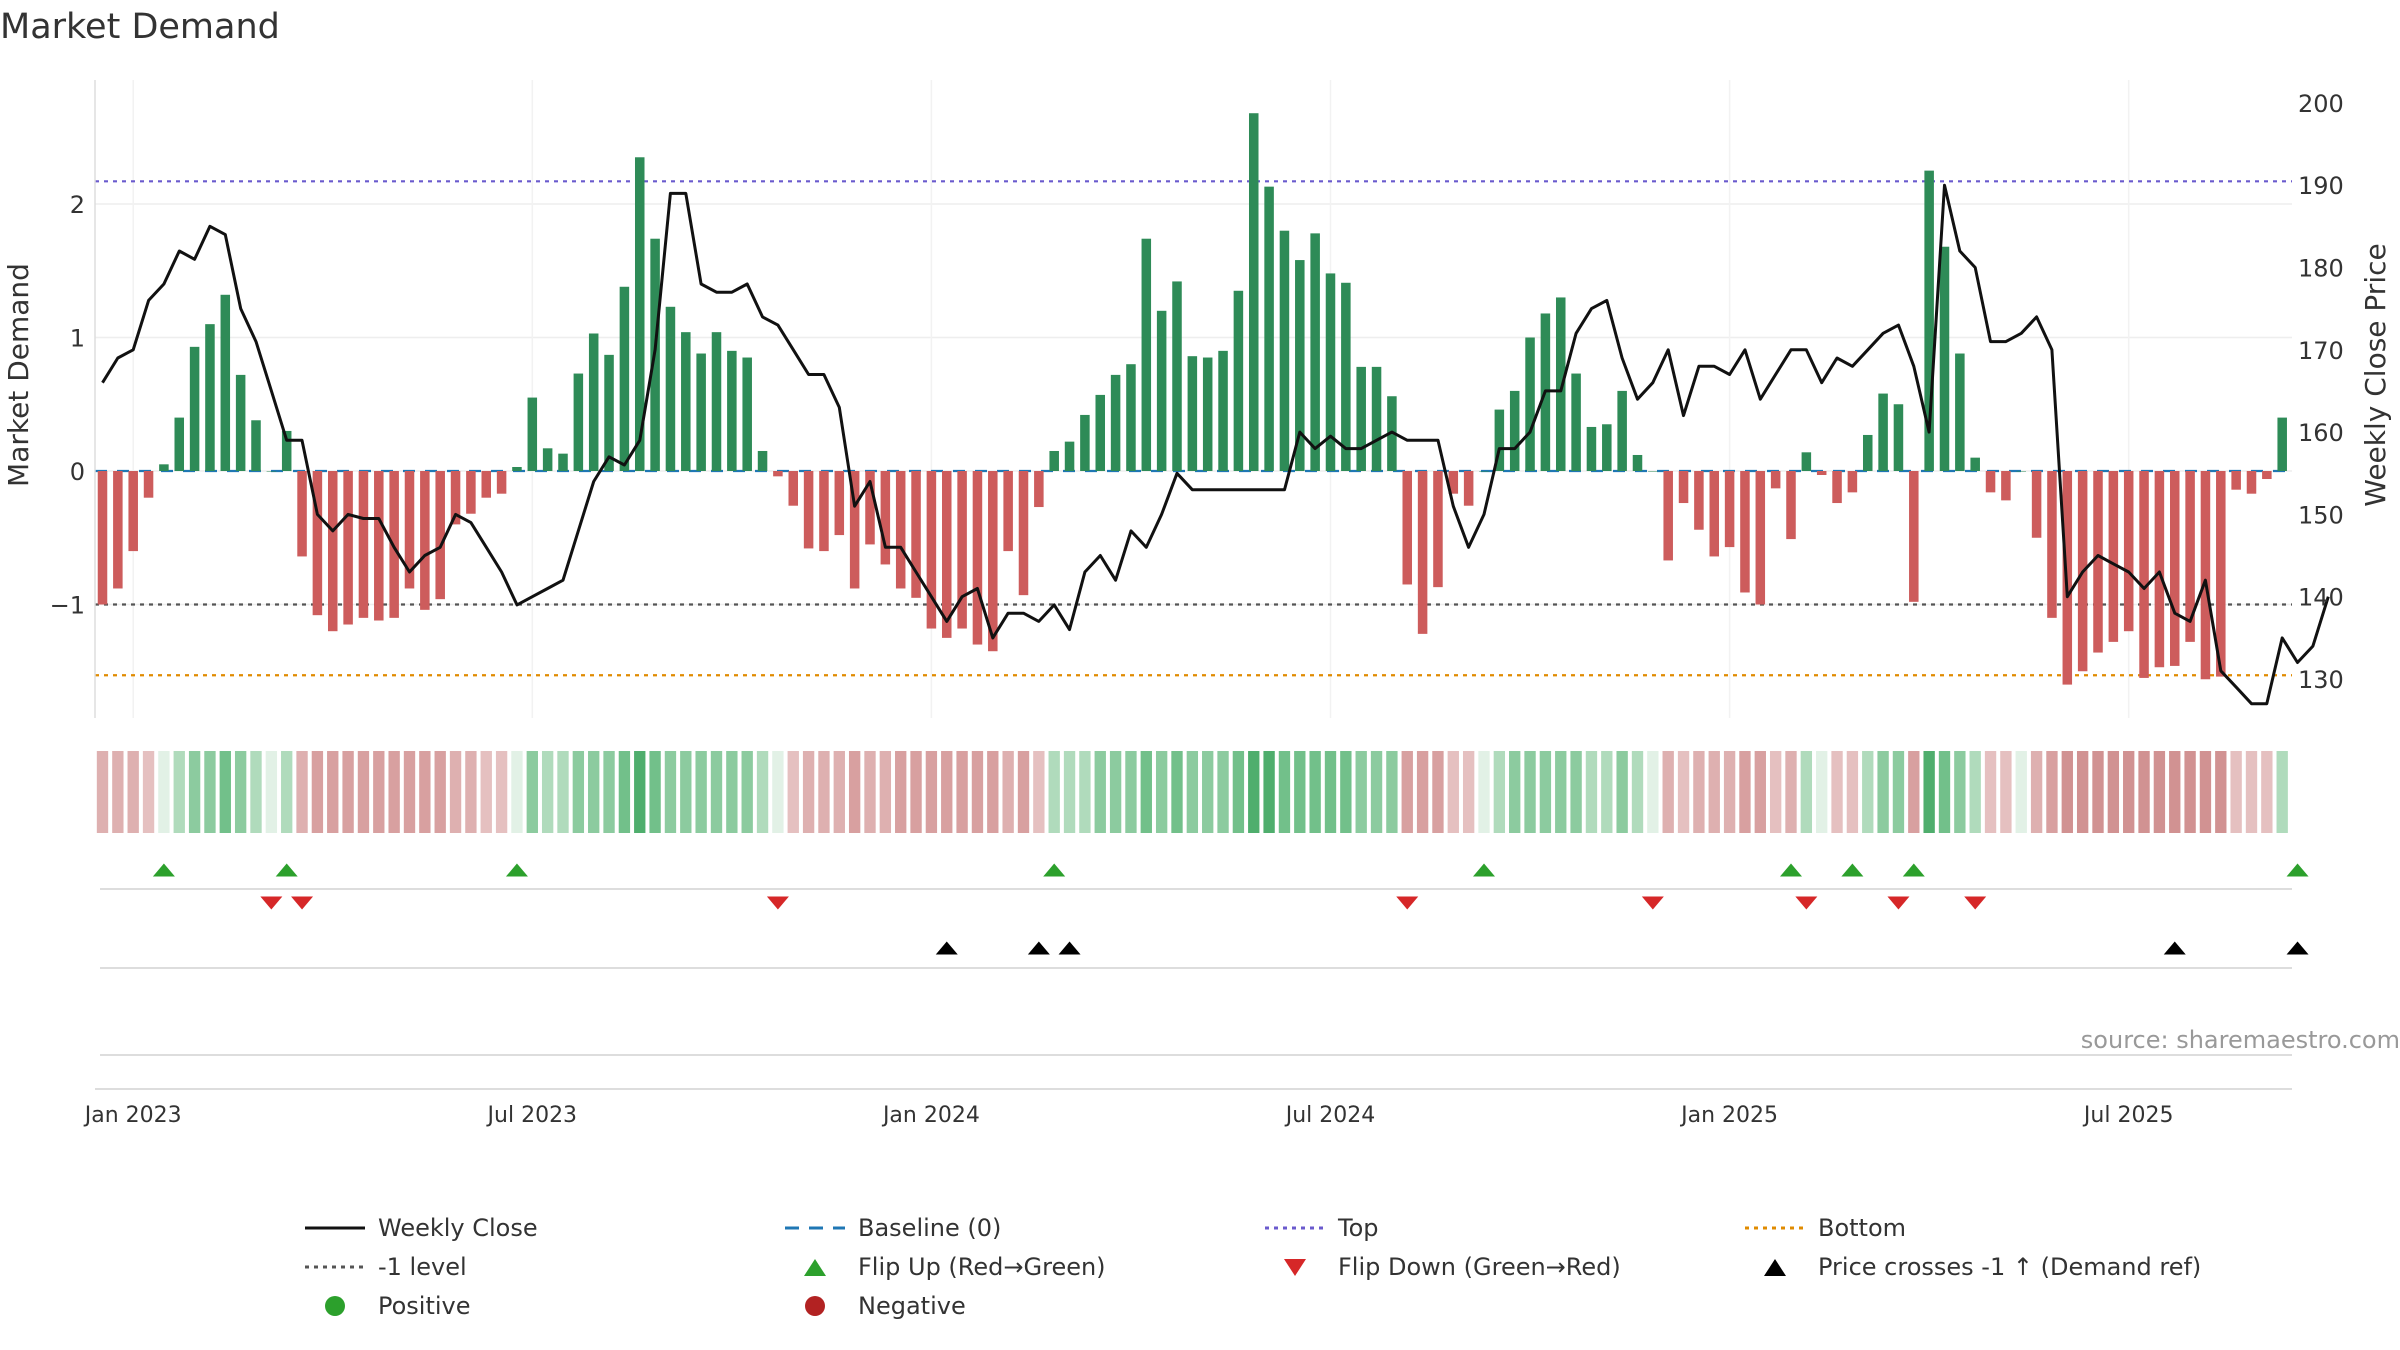 The width and height of the screenshot is (2400, 1350). Describe the element at coordinates (815, 1228) in the screenshot. I see `dashed-line-icon` at that location.